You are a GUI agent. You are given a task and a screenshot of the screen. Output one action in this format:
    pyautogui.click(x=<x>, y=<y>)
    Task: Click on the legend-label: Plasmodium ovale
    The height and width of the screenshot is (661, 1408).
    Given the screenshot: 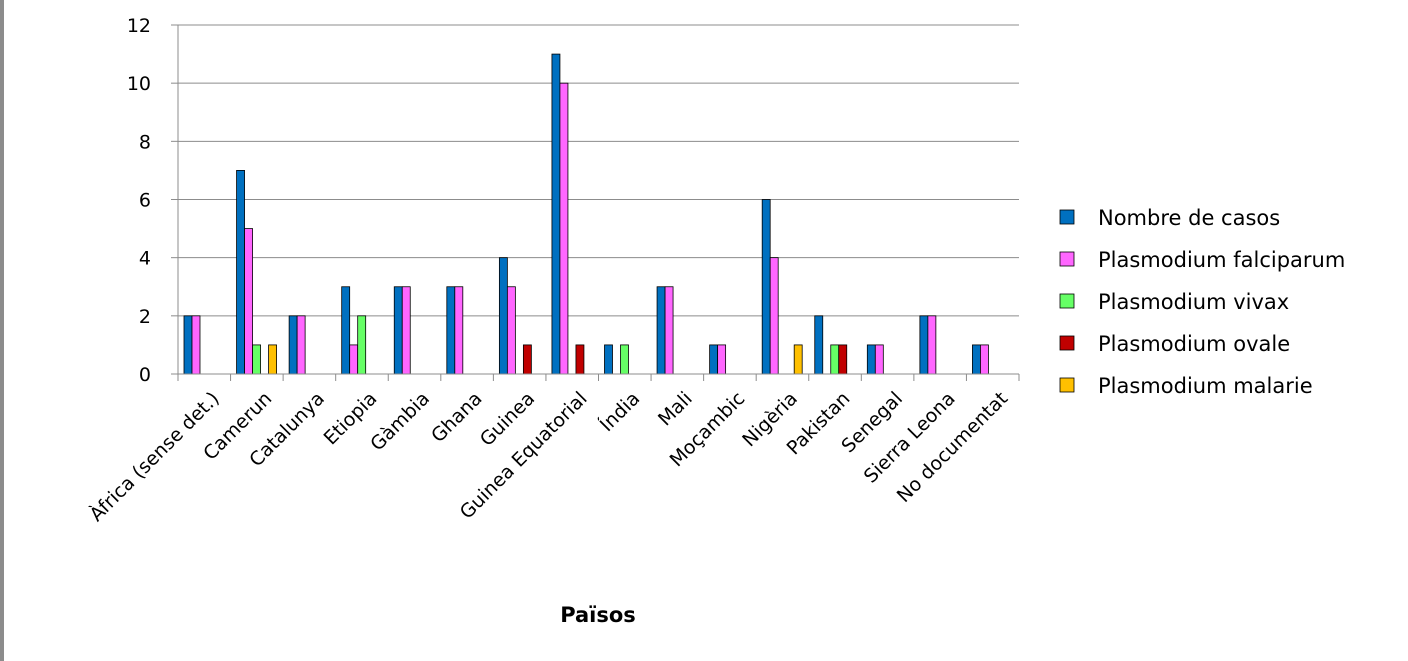 What is the action you would take?
    pyautogui.click(x=1194, y=344)
    